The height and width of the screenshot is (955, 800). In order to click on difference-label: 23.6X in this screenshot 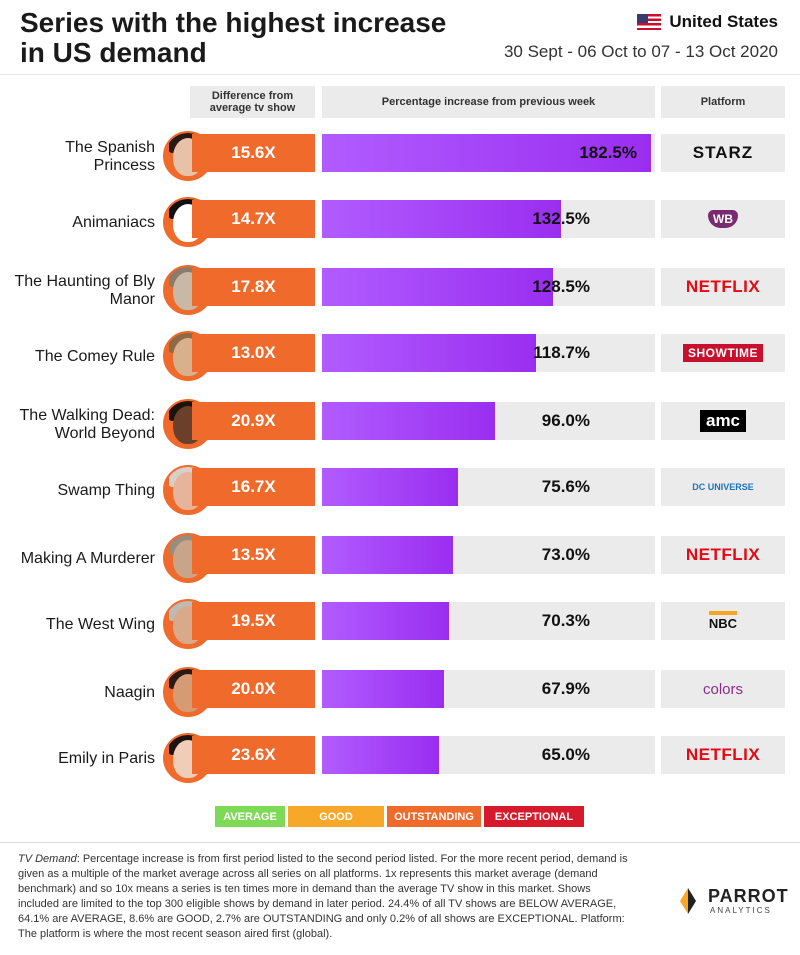, I will do `click(253, 755)`.